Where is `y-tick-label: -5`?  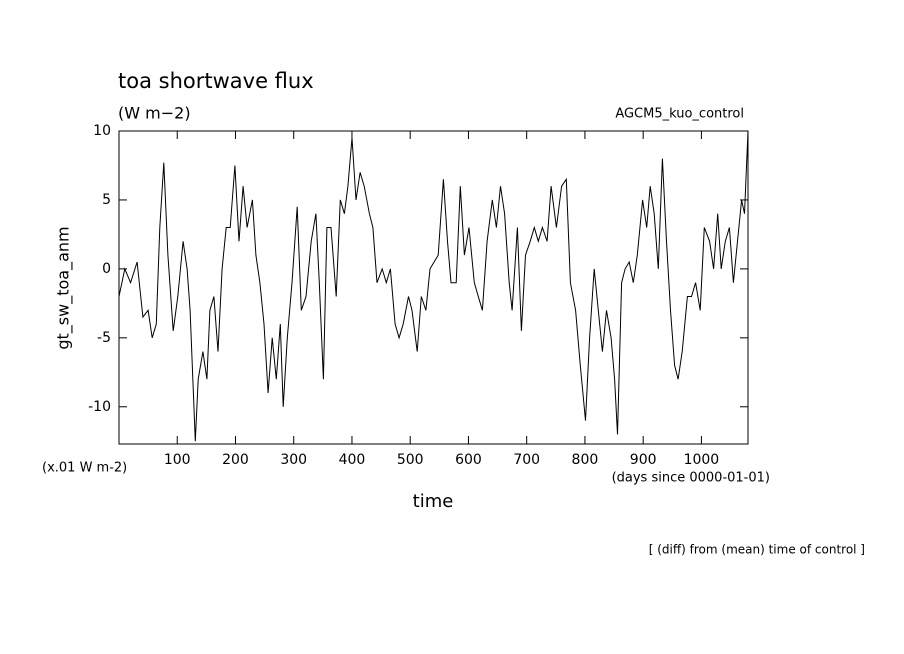 y-tick-label: -5 is located at coordinates (104, 338).